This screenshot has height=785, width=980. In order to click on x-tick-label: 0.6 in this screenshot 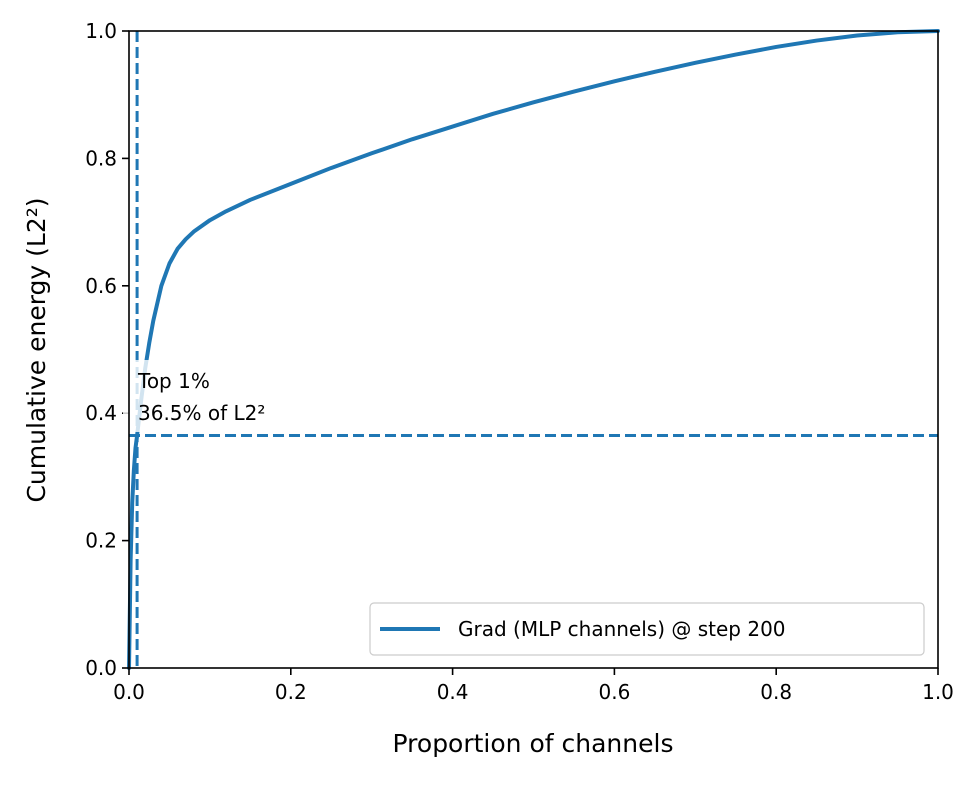, I will do `click(614, 692)`.